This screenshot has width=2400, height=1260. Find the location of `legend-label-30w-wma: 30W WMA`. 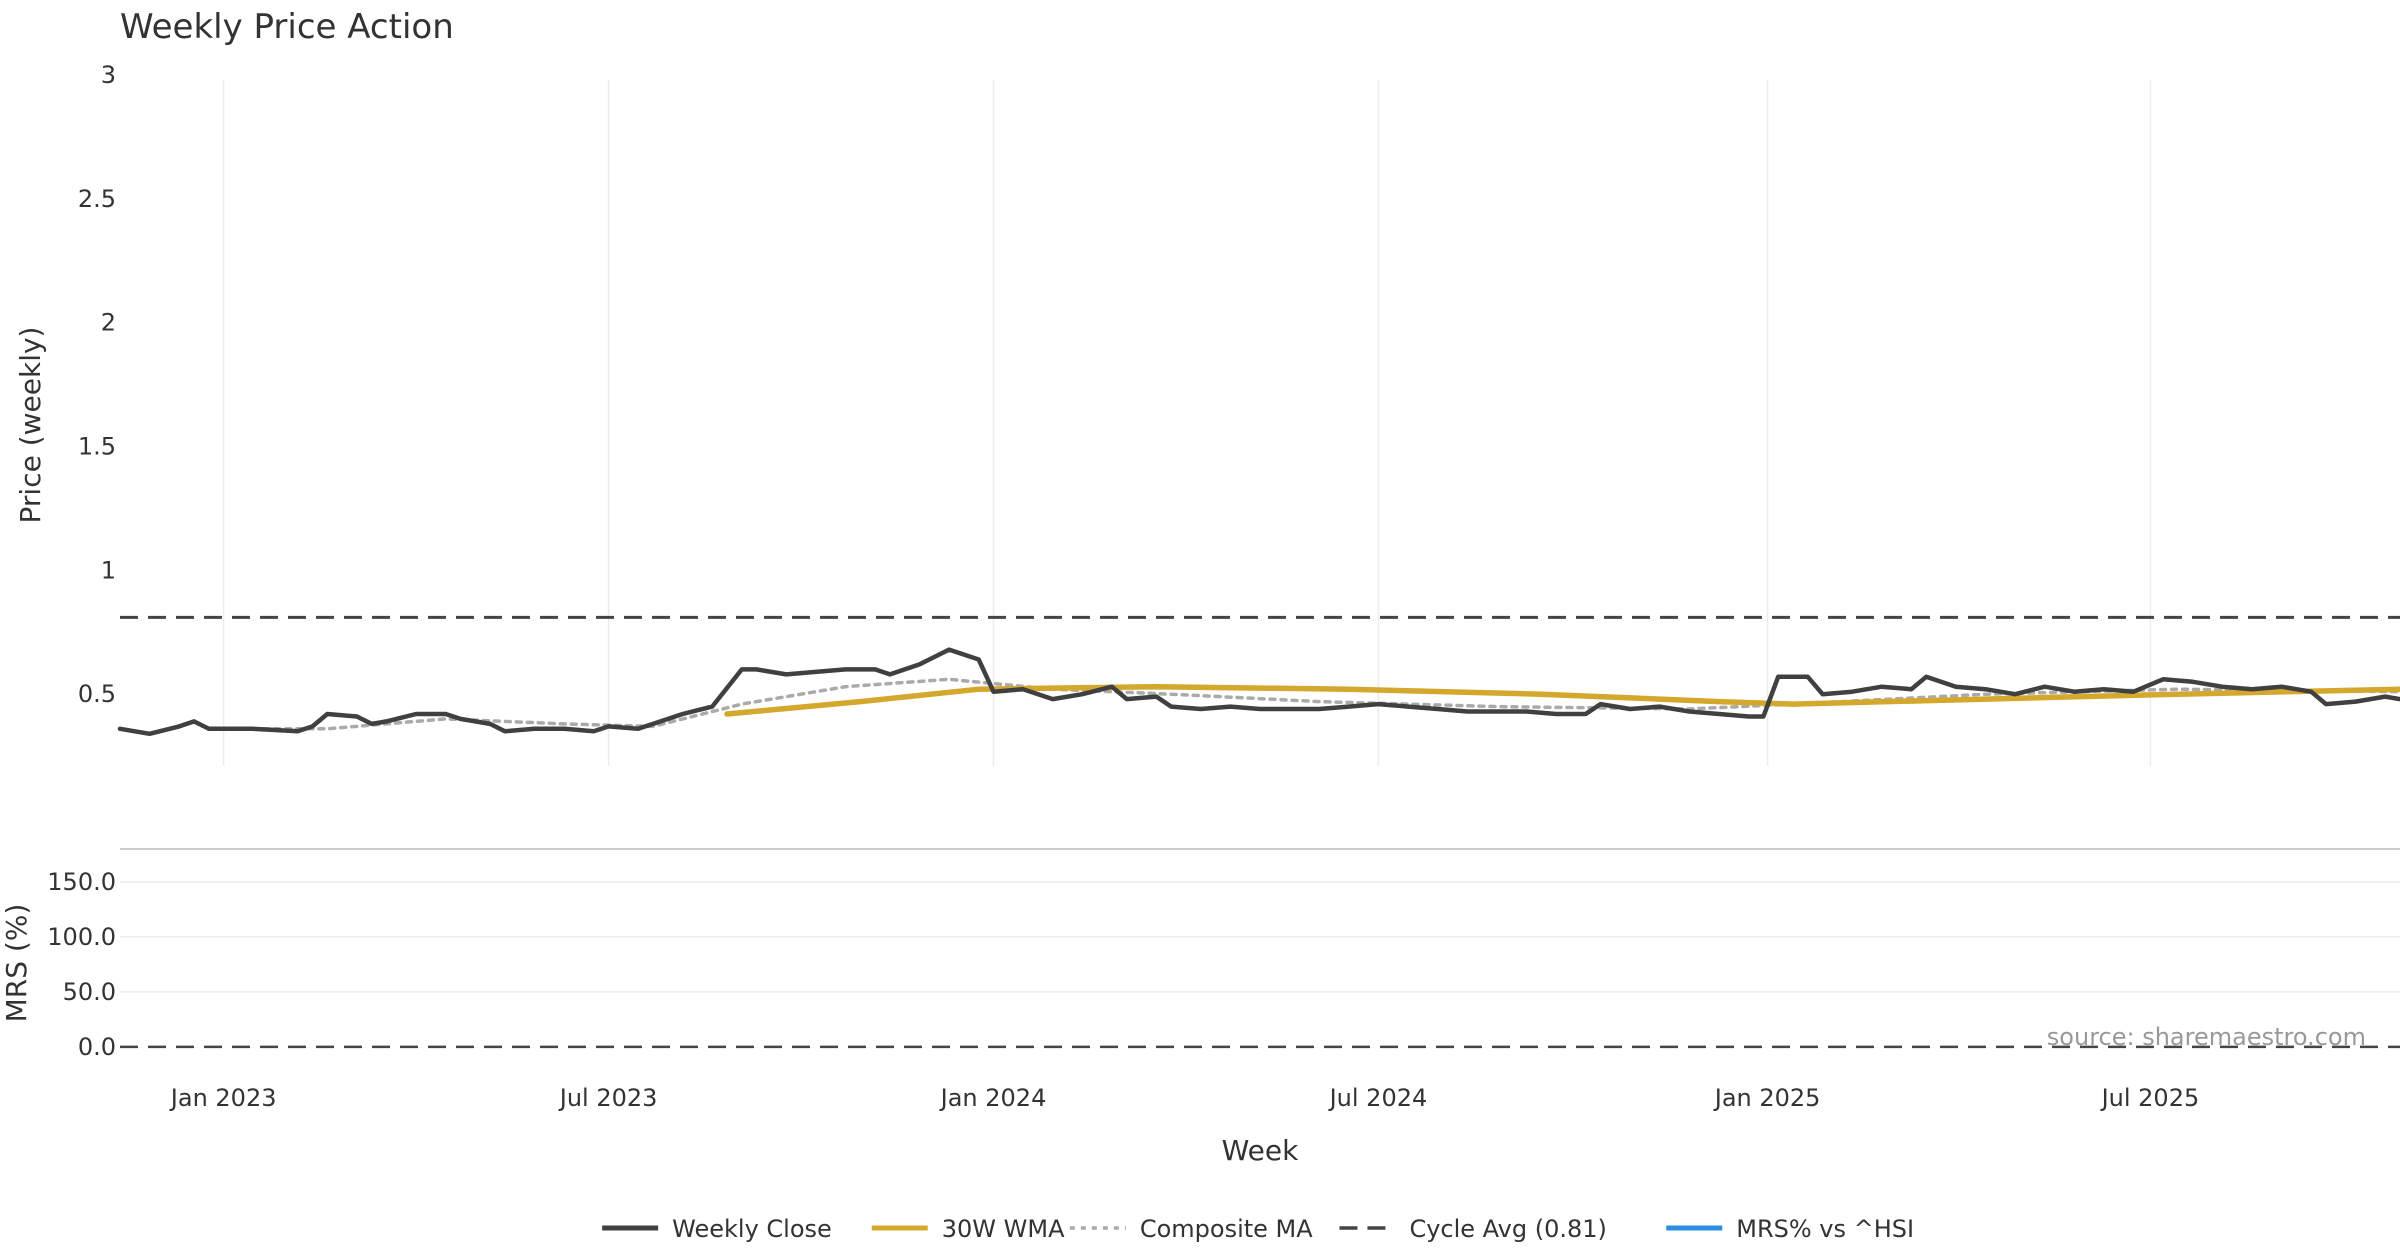

legend-label-30w-wma: 30W WMA is located at coordinates (1003, 1229).